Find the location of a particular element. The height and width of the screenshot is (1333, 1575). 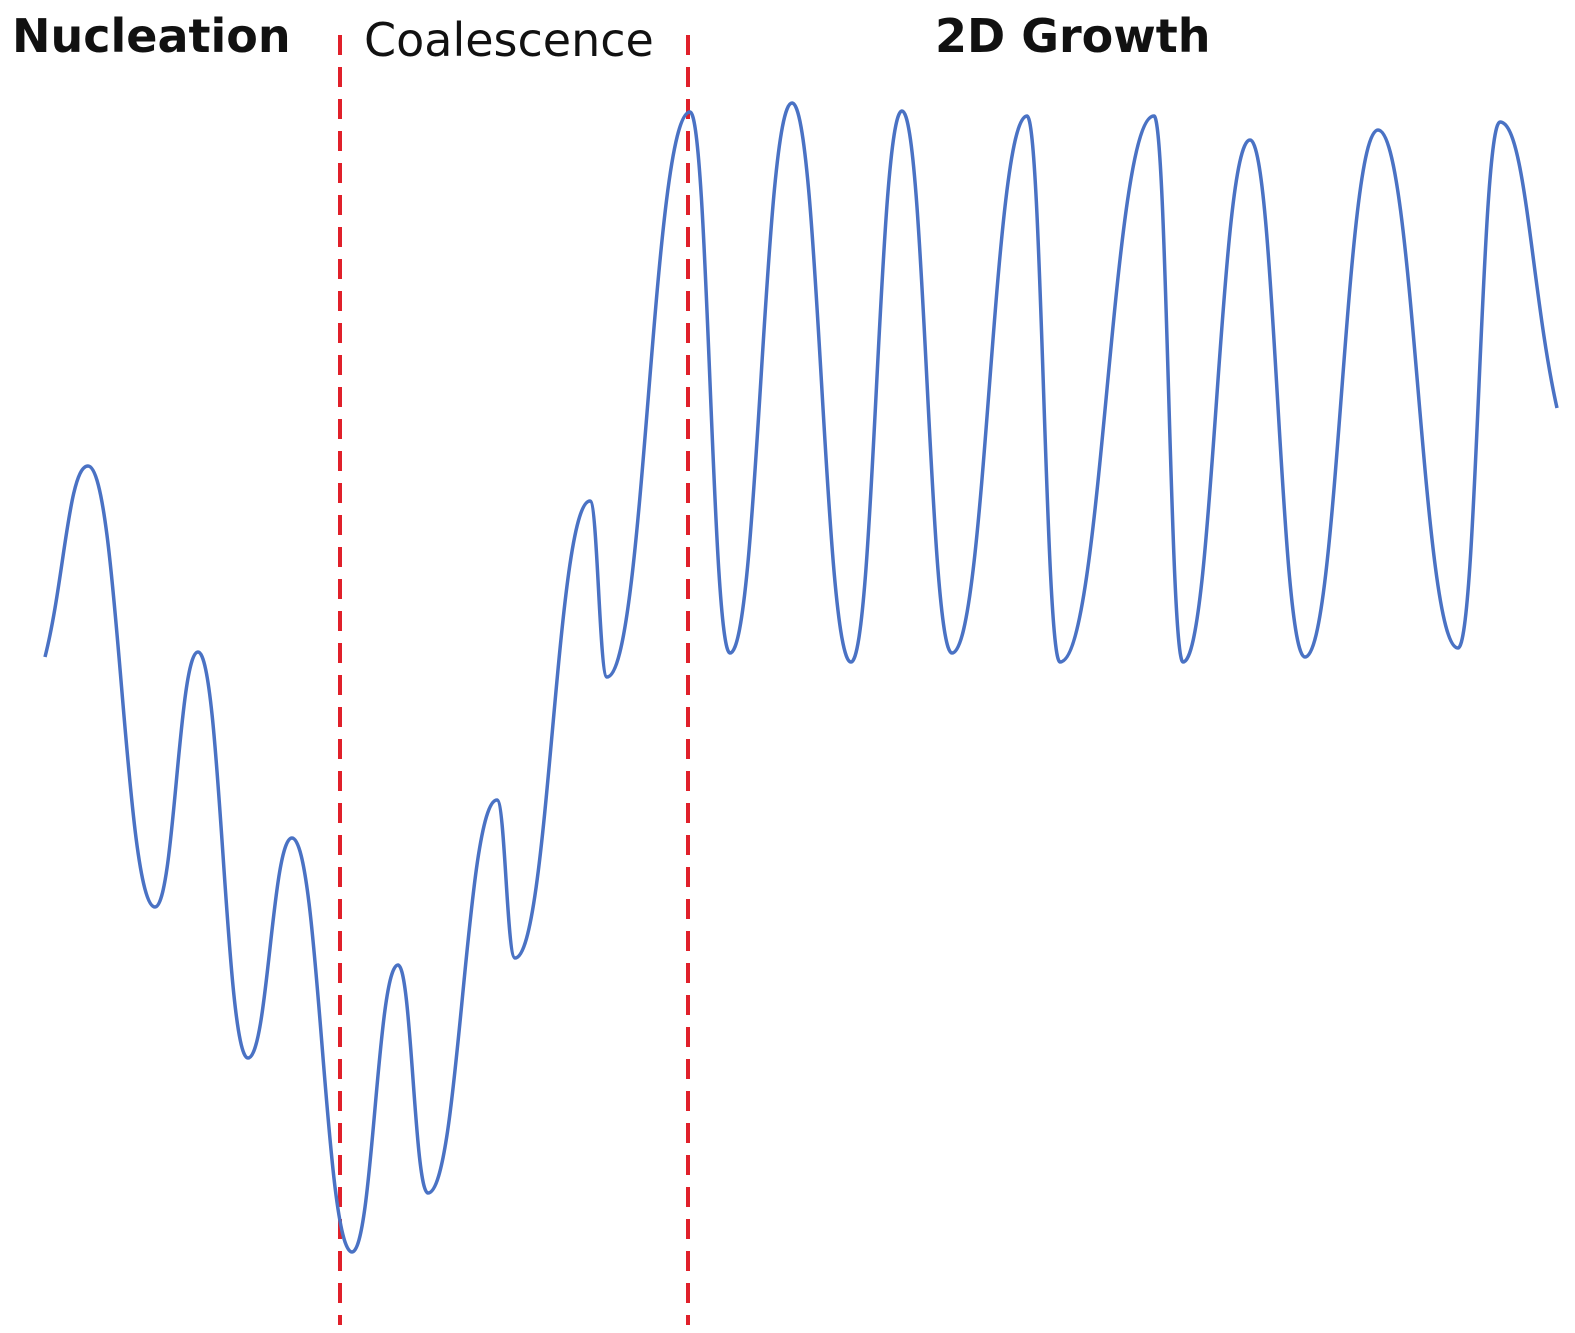

phase-label: Nucleation is located at coordinates (151, 36).